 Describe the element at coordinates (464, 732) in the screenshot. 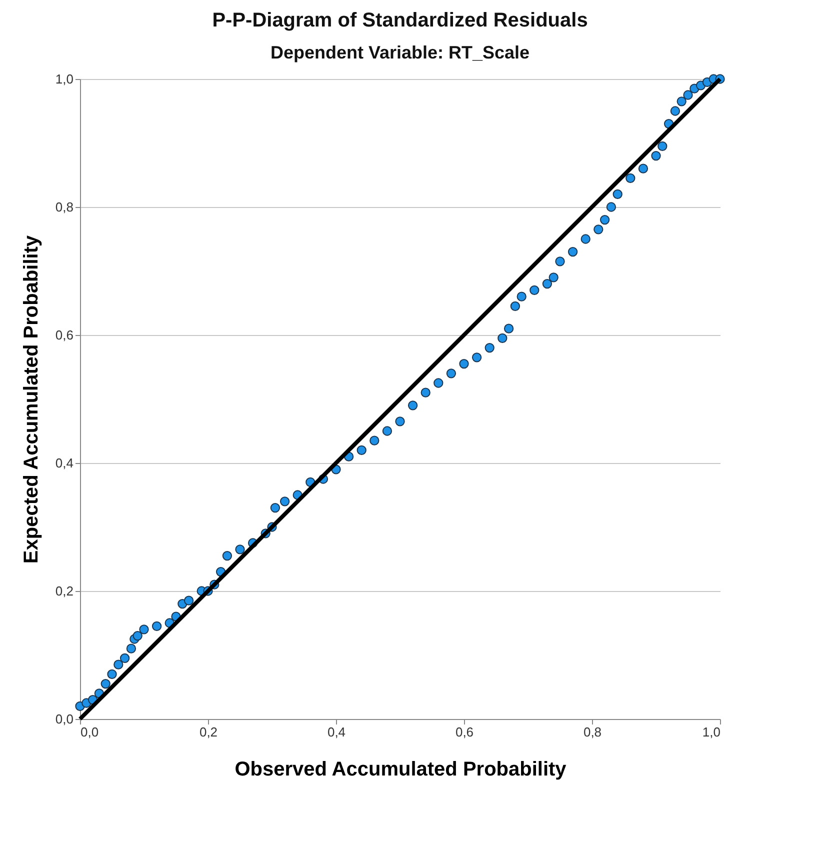

I see `x-tick-label: 0,6` at that location.